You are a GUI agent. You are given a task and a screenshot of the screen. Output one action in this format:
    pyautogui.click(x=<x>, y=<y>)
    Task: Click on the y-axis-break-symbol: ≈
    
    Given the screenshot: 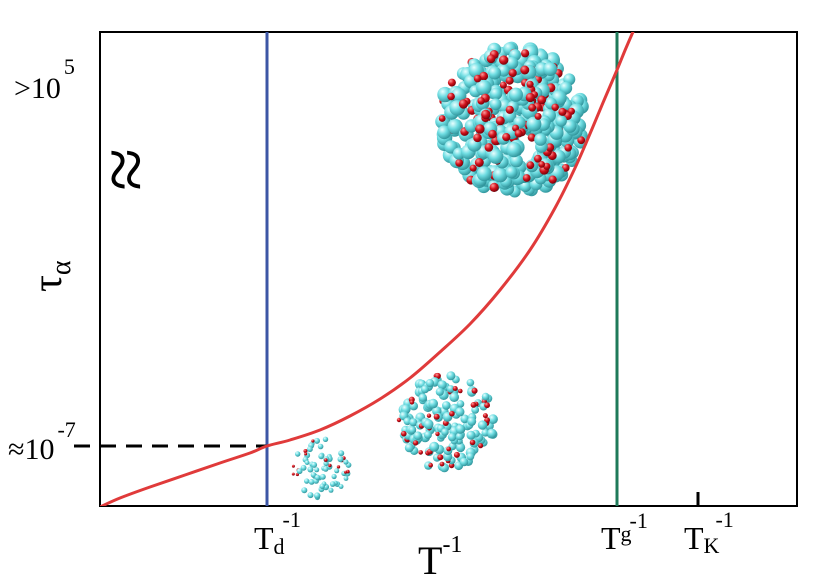 What is the action you would take?
    pyautogui.click(x=126, y=170)
    